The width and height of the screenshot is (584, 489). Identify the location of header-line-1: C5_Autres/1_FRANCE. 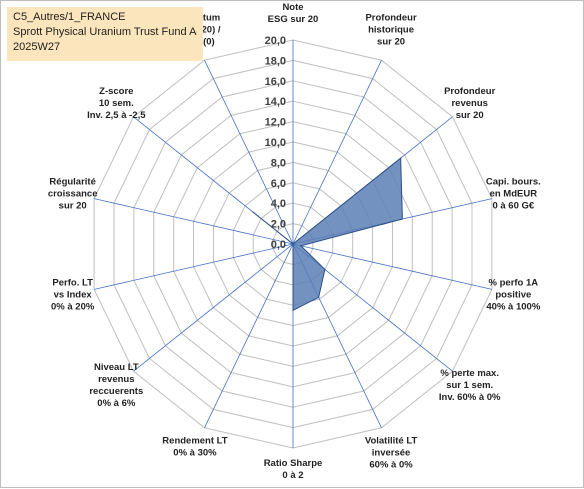
(69, 17).